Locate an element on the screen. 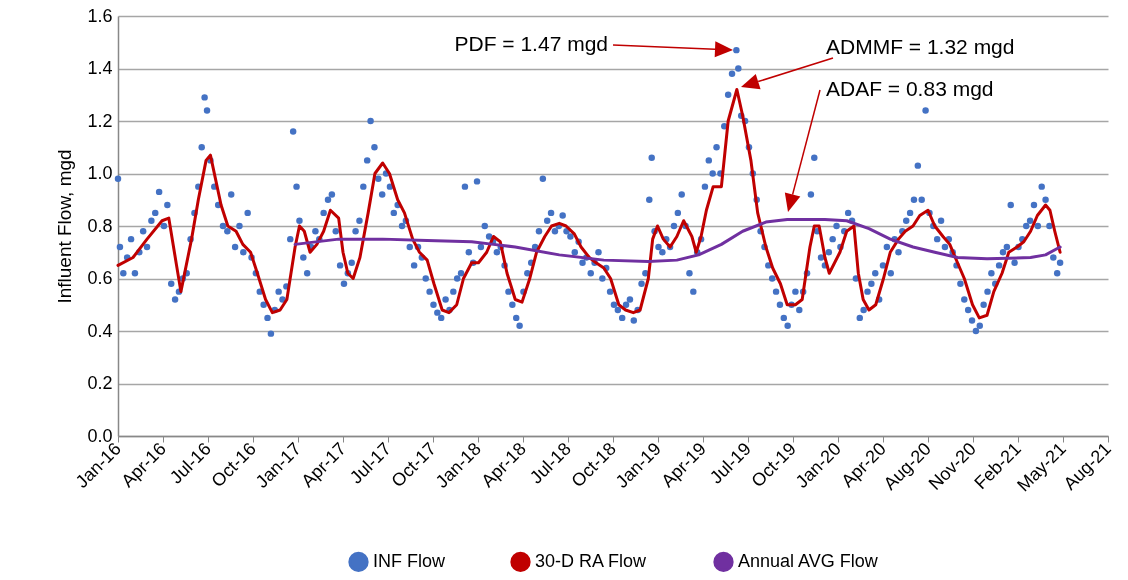 The height and width of the screenshot is (580, 1128). annotation: ADMMF = 1.32 mgd is located at coordinates (920, 46).